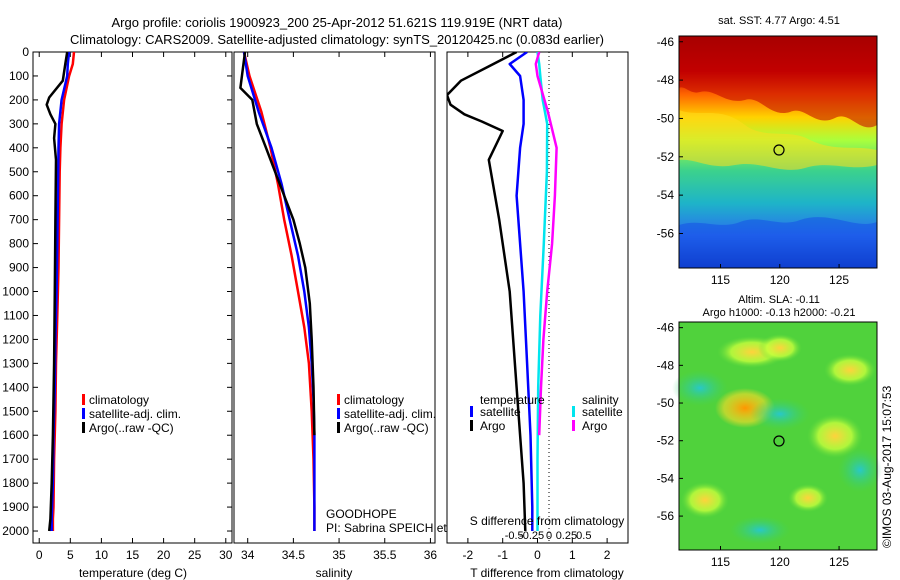 This screenshot has width=900, height=580. Describe the element at coordinates (16, 315) in the screenshot. I see `depth-tick-label: 1100` at that location.